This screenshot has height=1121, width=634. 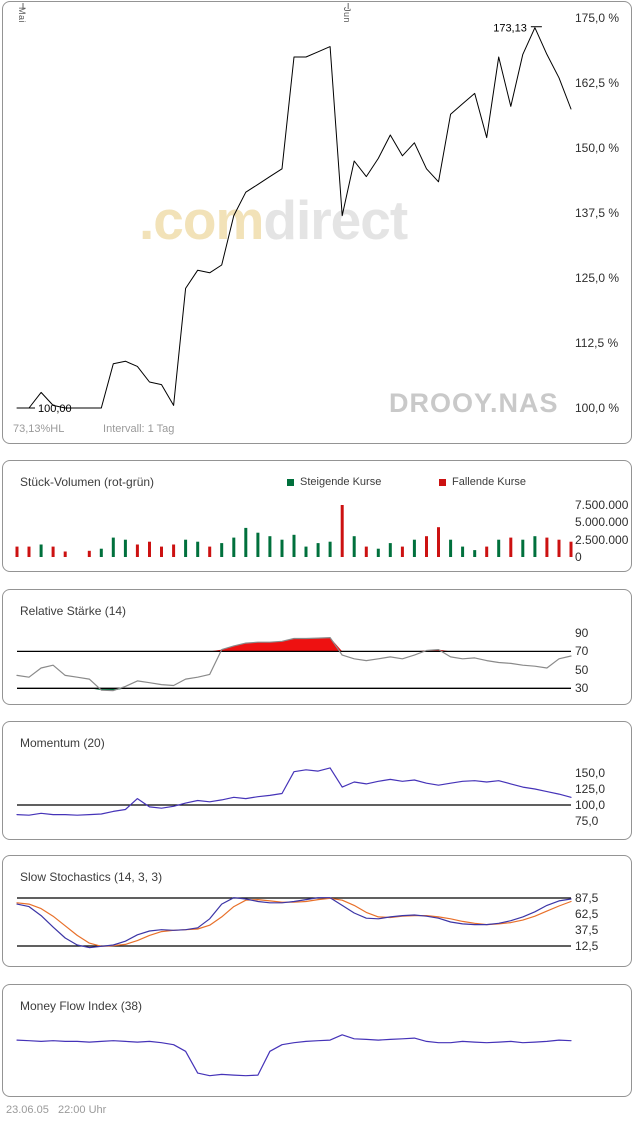 What do you see at coordinates (294, 791) in the screenshot?
I see `momentum-plot` at bounding box center [294, 791].